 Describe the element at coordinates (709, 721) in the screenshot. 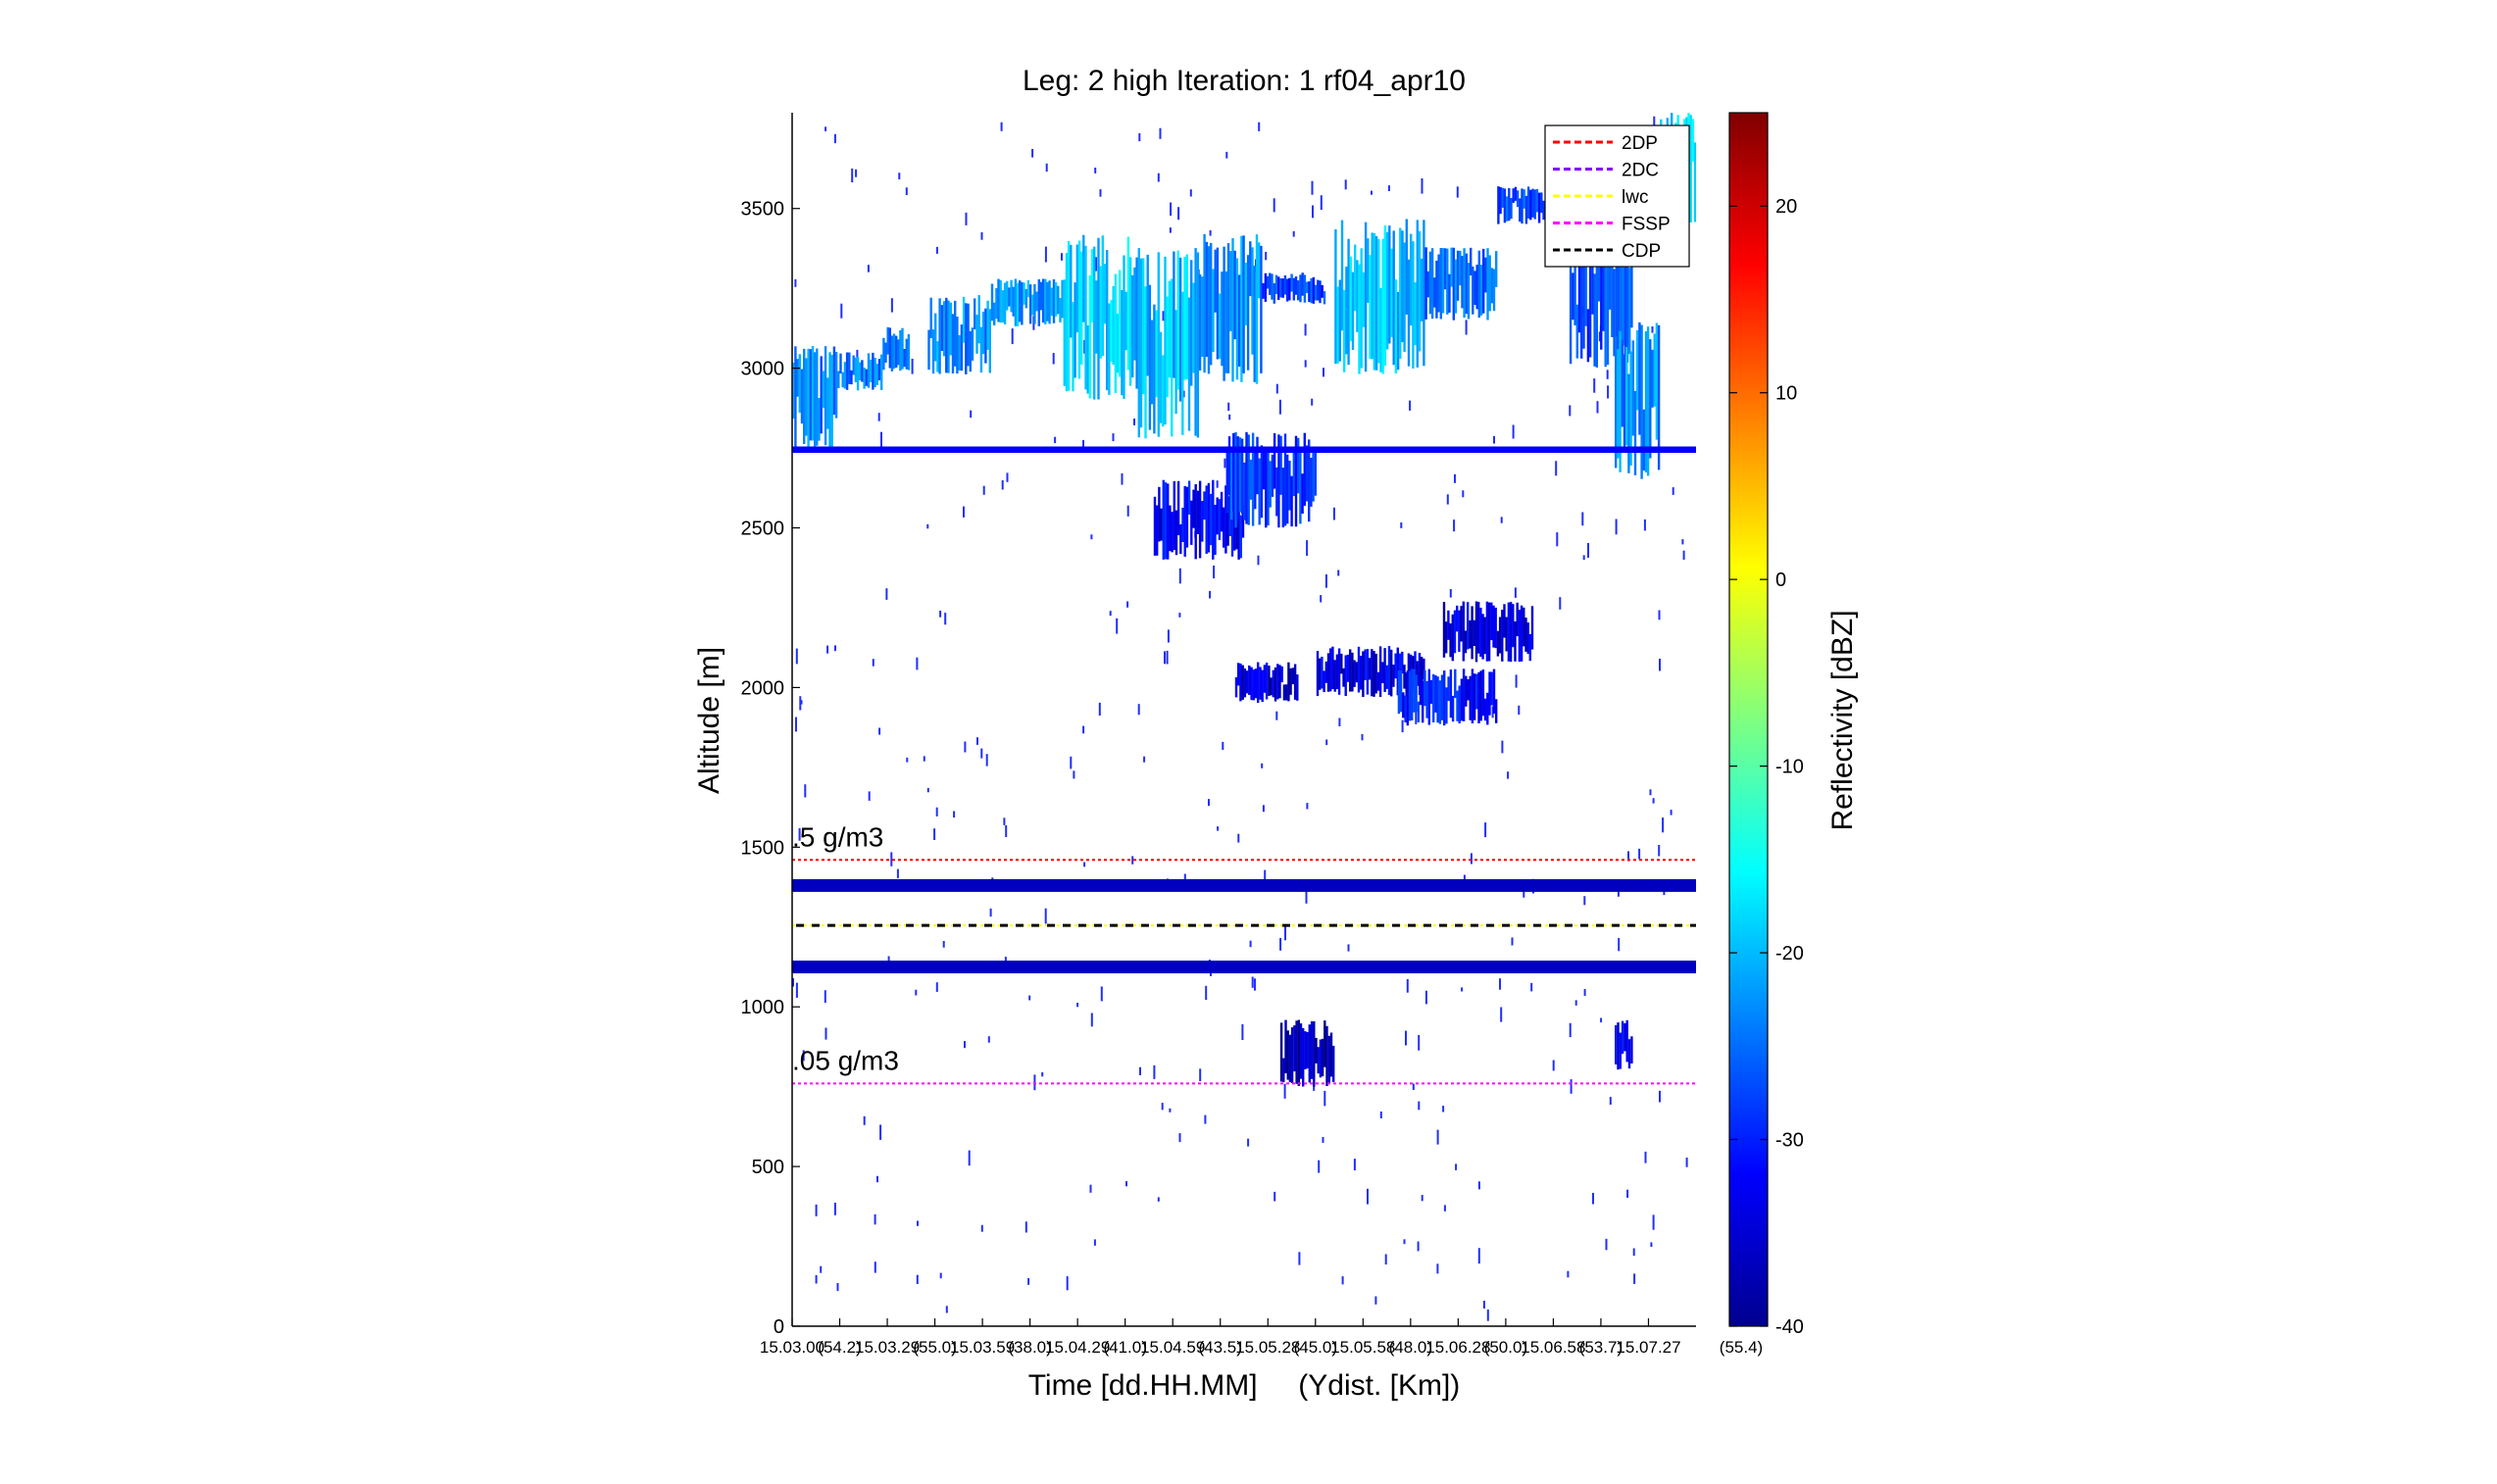

I see `y-axis-label: Altitude [m]` at that location.